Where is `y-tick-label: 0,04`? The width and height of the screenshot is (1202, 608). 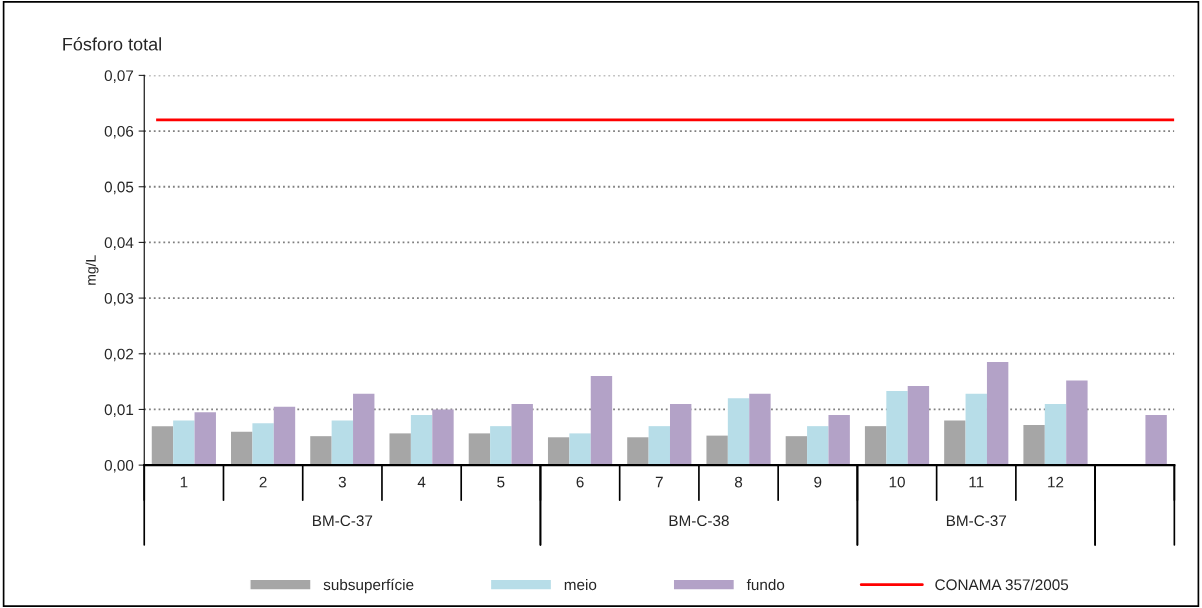
y-tick-label: 0,04 is located at coordinates (119, 243).